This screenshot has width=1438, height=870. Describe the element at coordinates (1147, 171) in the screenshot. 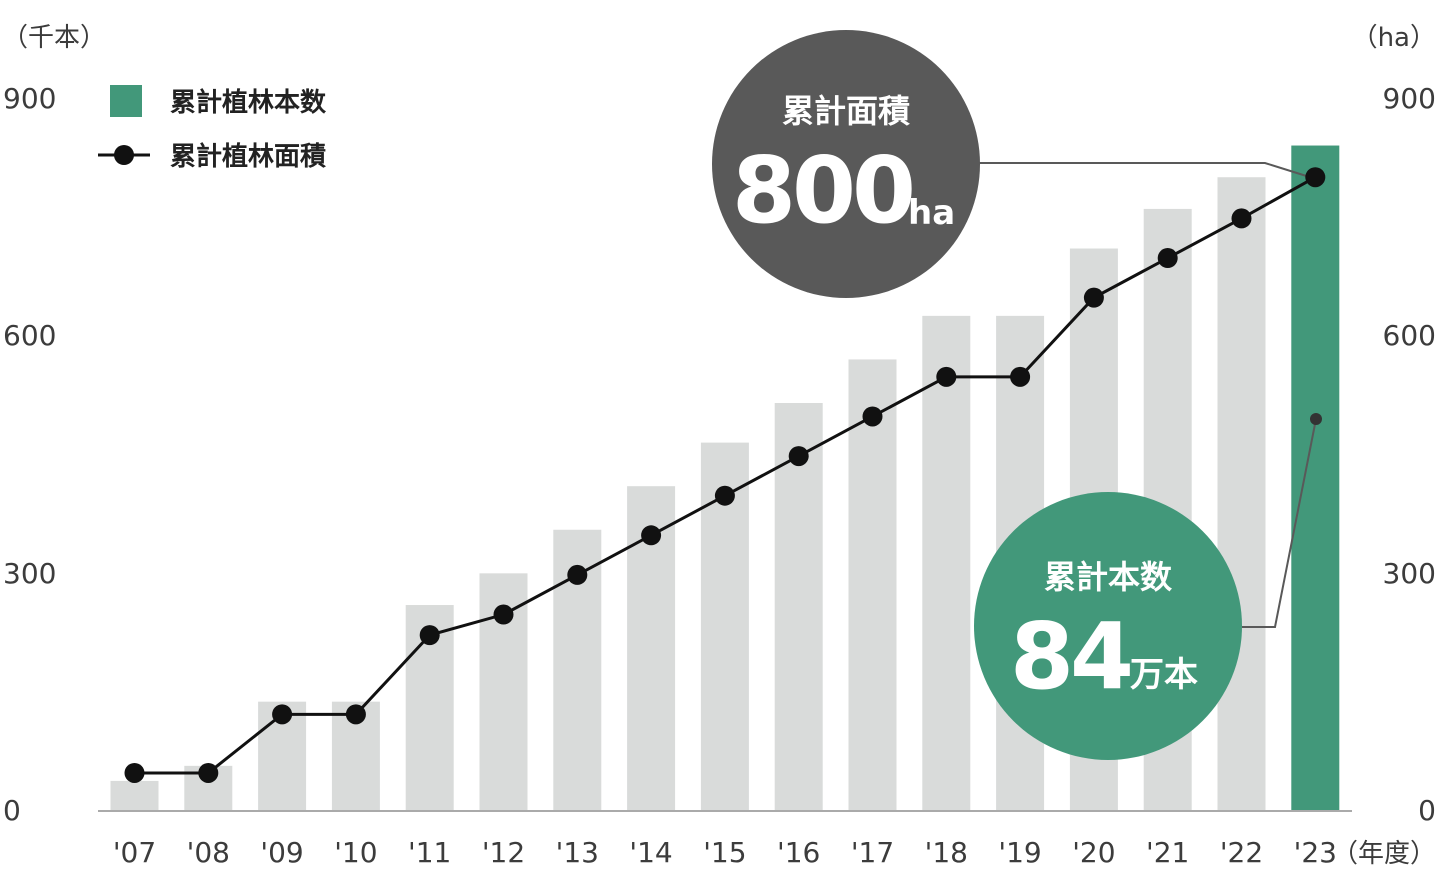

I see `area-callout-connector` at that location.